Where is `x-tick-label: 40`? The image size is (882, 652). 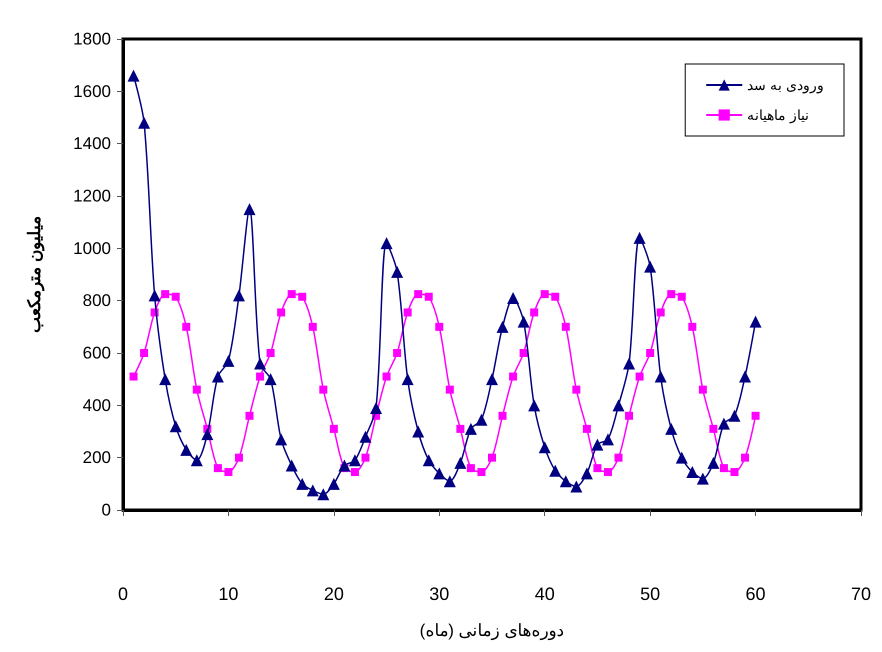
x-tick-label: 40 is located at coordinates (544, 594).